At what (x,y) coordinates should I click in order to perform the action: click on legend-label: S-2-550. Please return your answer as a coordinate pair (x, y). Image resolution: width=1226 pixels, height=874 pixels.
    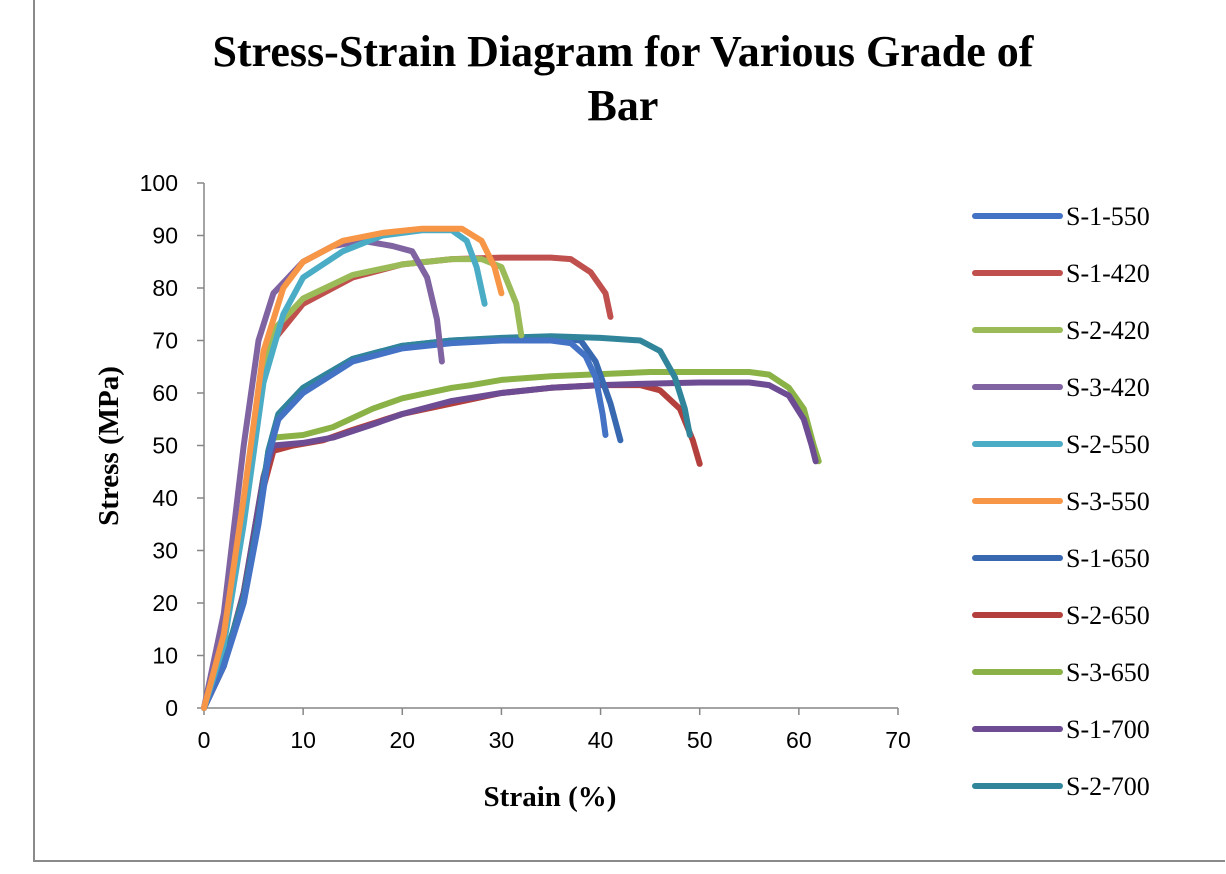
    Looking at the image, I should click on (1108, 444).